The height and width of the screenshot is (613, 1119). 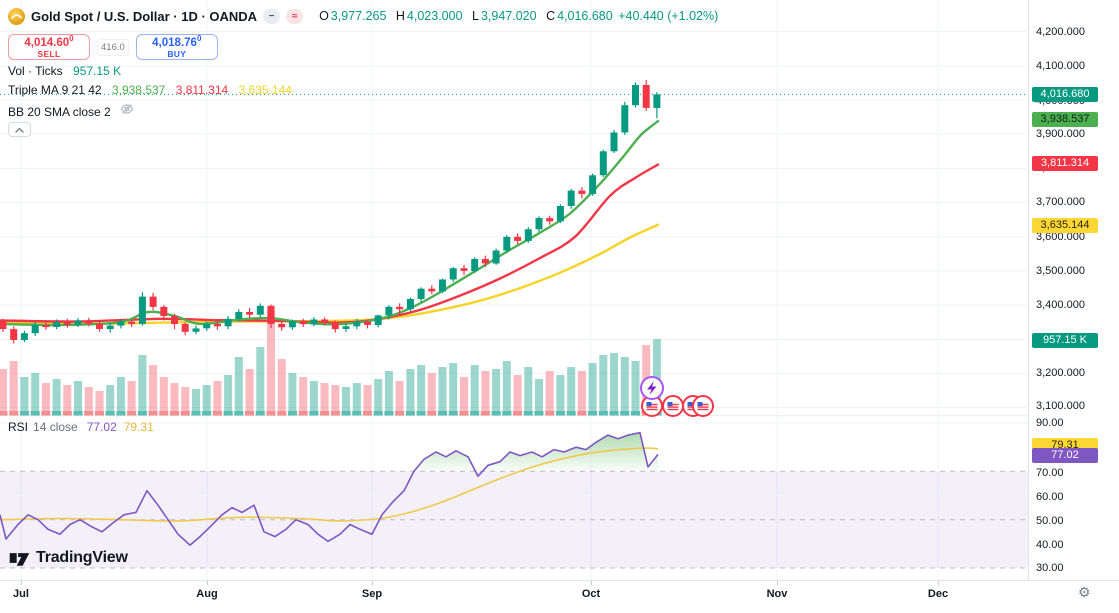 I want to click on triple-ma-value-mid: 3,811.314, so click(x=202, y=90).